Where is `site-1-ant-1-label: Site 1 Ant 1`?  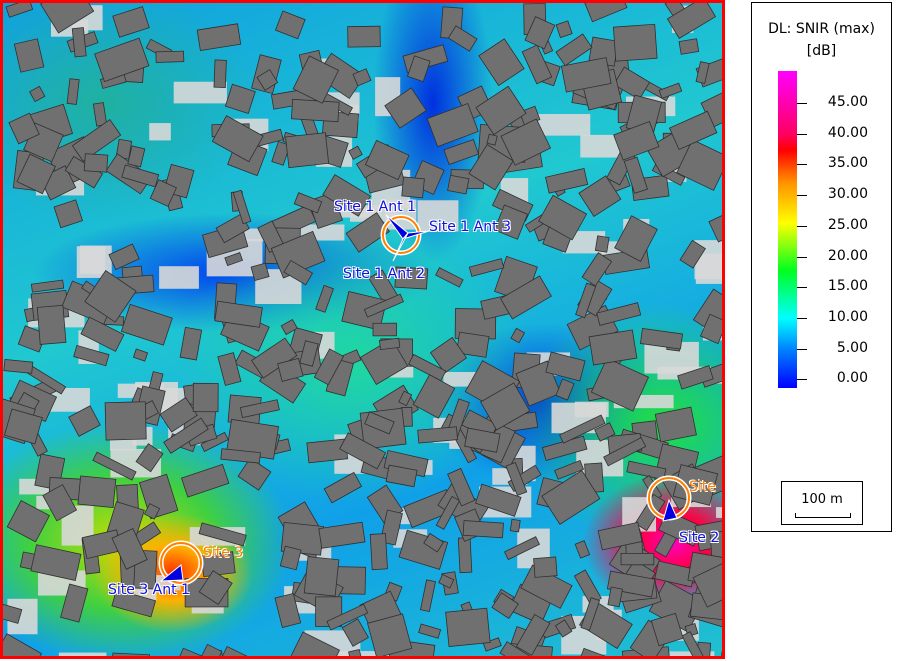
site-1-ant-1-label: Site 1 Ant 1 is located at coordinates (375, 207).